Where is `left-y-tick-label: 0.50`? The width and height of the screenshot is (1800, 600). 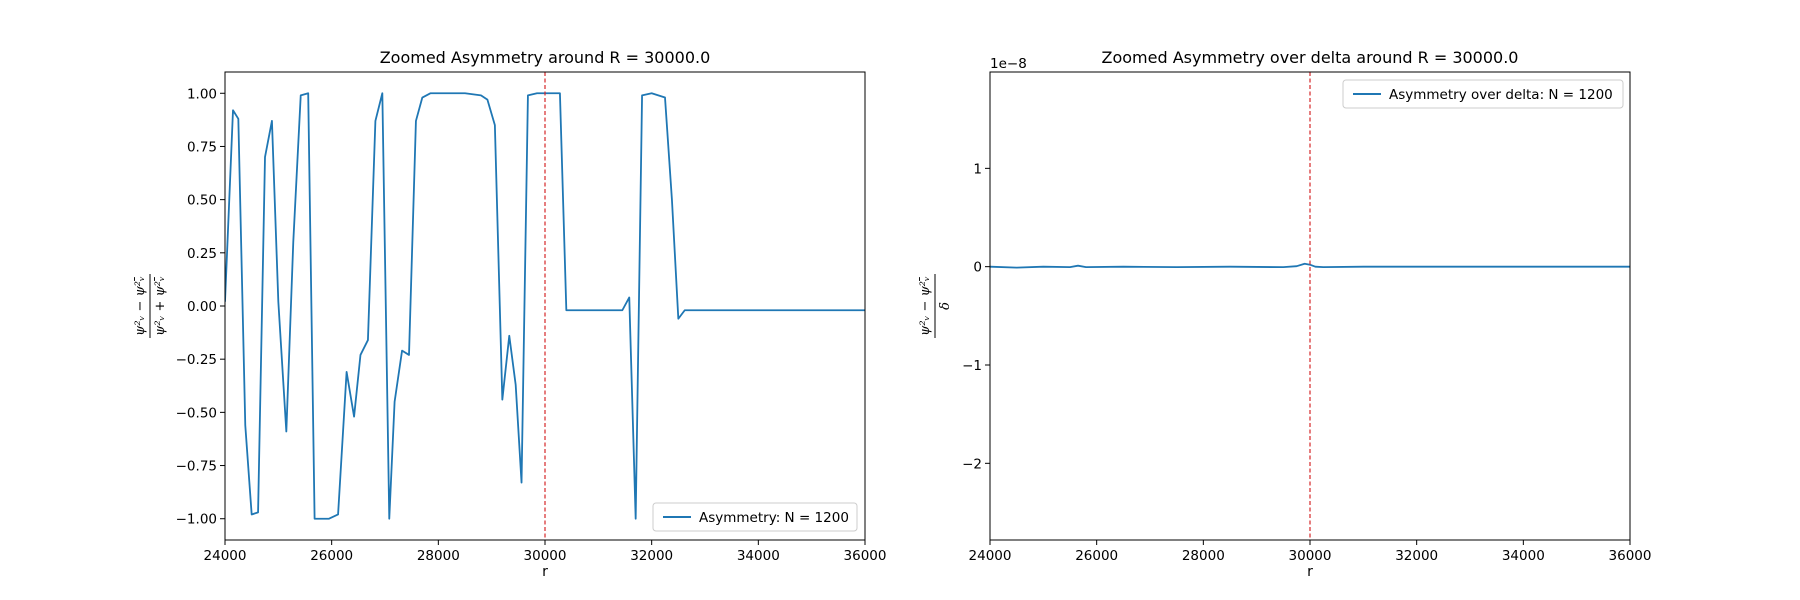 left-y-tick-label: 0.50 is located at coordinates (202, 201).